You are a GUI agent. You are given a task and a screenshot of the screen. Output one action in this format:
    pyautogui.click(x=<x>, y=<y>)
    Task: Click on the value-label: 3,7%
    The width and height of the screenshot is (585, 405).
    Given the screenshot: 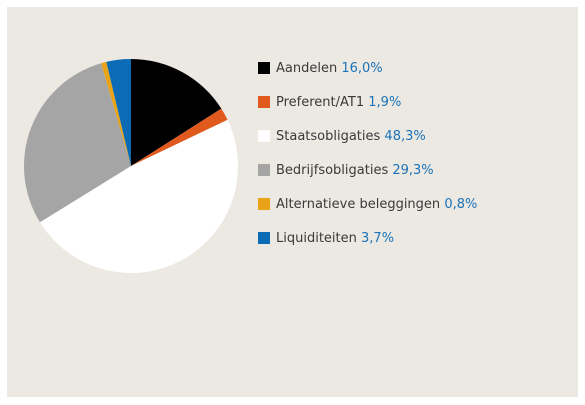 What is the action you would take?
    pyautogui.click(x=377, y=238)
    